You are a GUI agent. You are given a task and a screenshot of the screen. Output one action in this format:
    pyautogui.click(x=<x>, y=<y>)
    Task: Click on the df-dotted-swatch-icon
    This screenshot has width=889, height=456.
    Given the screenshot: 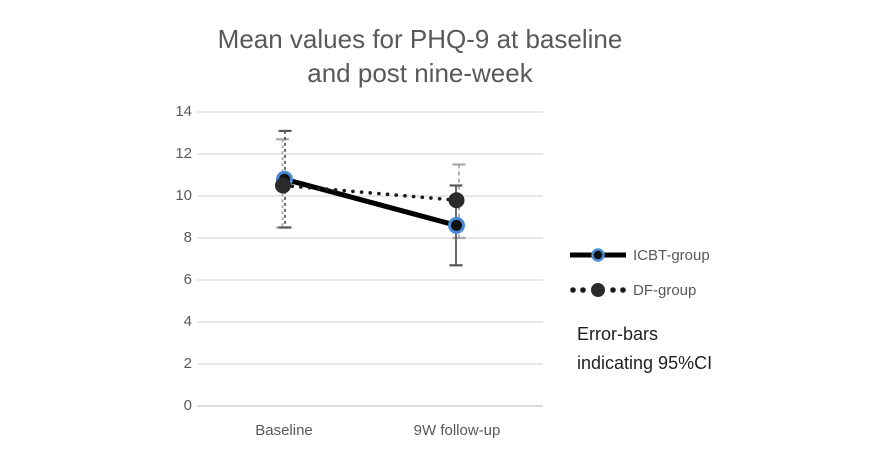 What is the action you would take?
    pyautogui.click(x=598, y=290)
    